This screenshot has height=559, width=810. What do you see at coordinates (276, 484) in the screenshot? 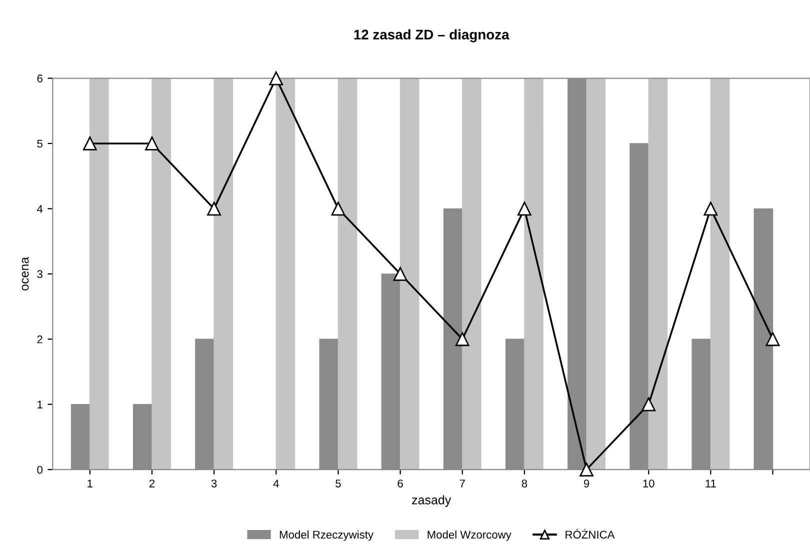
I see `x-tick-label: 4` at bounding box center [276, 484].